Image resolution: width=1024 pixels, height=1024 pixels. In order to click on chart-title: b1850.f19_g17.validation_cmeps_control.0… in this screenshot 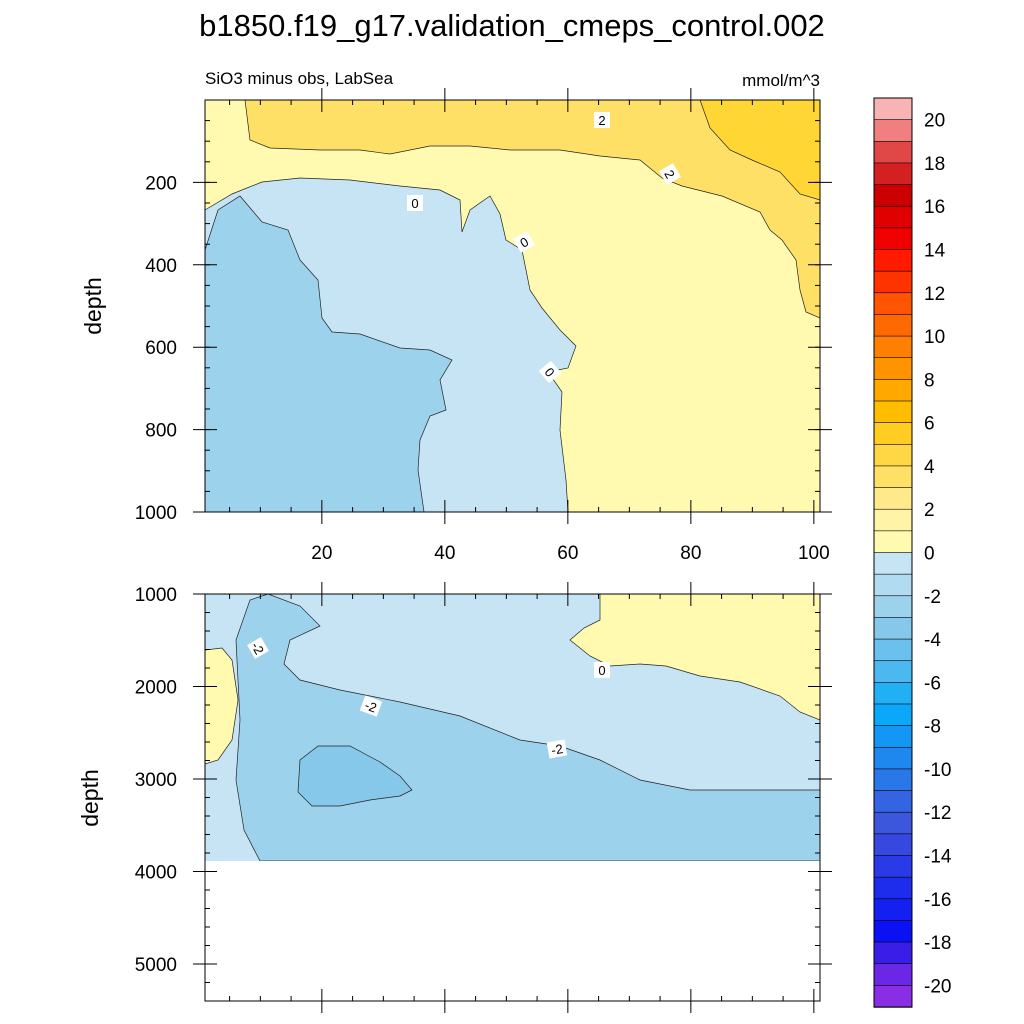, I will do `click(512, 25)`.